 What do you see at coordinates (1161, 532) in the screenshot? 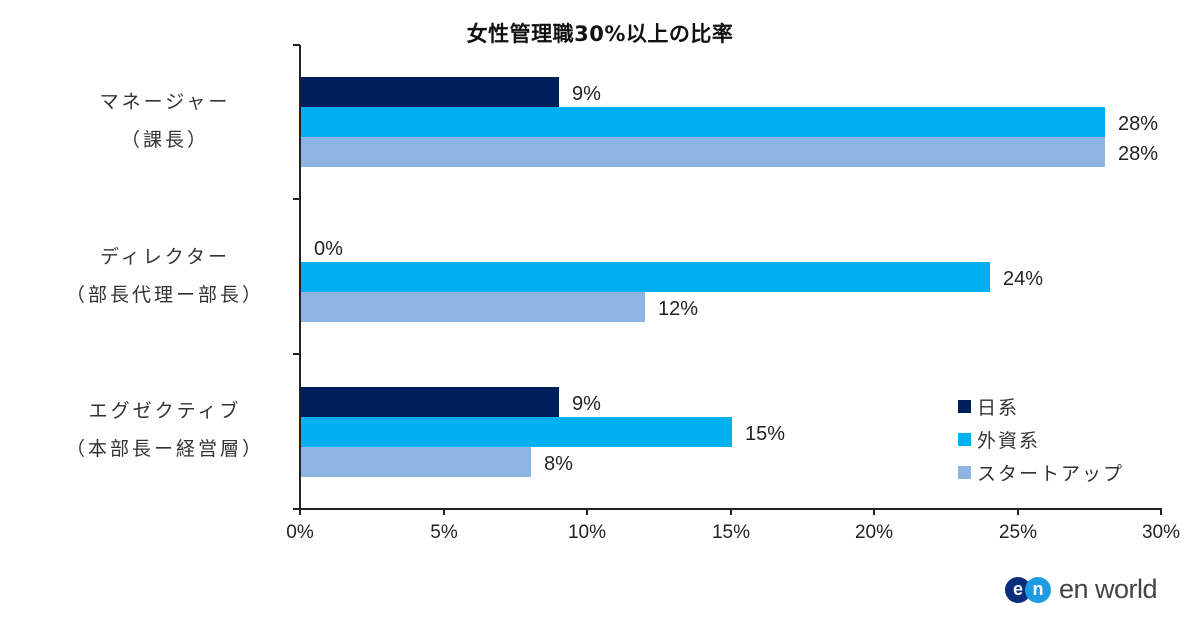
I see `x-tick-label: 30%` at bounding box center [1161, 532].